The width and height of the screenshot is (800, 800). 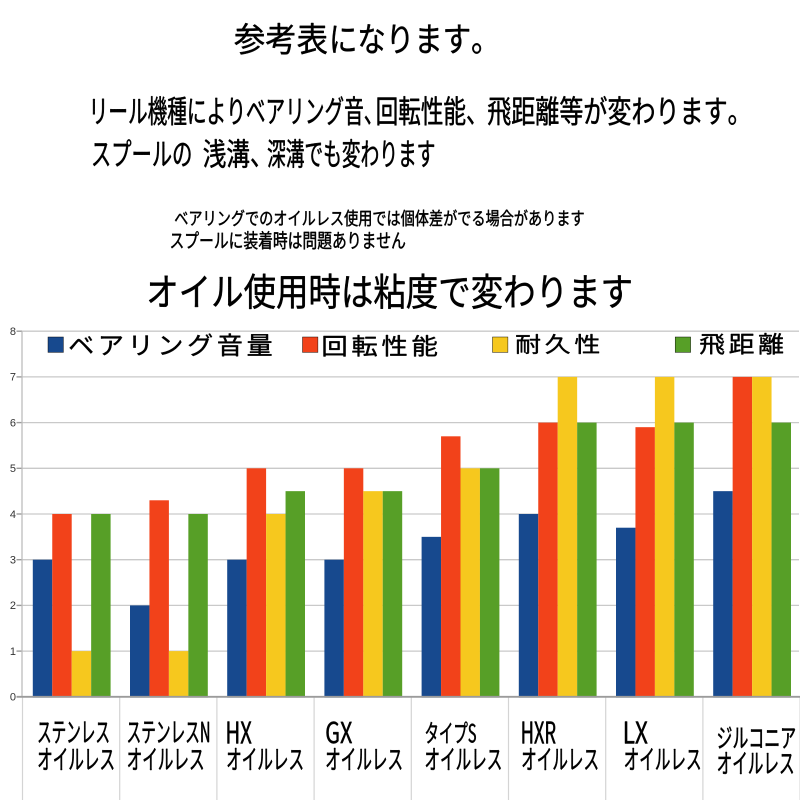 What do you see at coordinates (13, 515) in the screenshot?
I see `svg-text: 4` at bounding box center [13, 515].